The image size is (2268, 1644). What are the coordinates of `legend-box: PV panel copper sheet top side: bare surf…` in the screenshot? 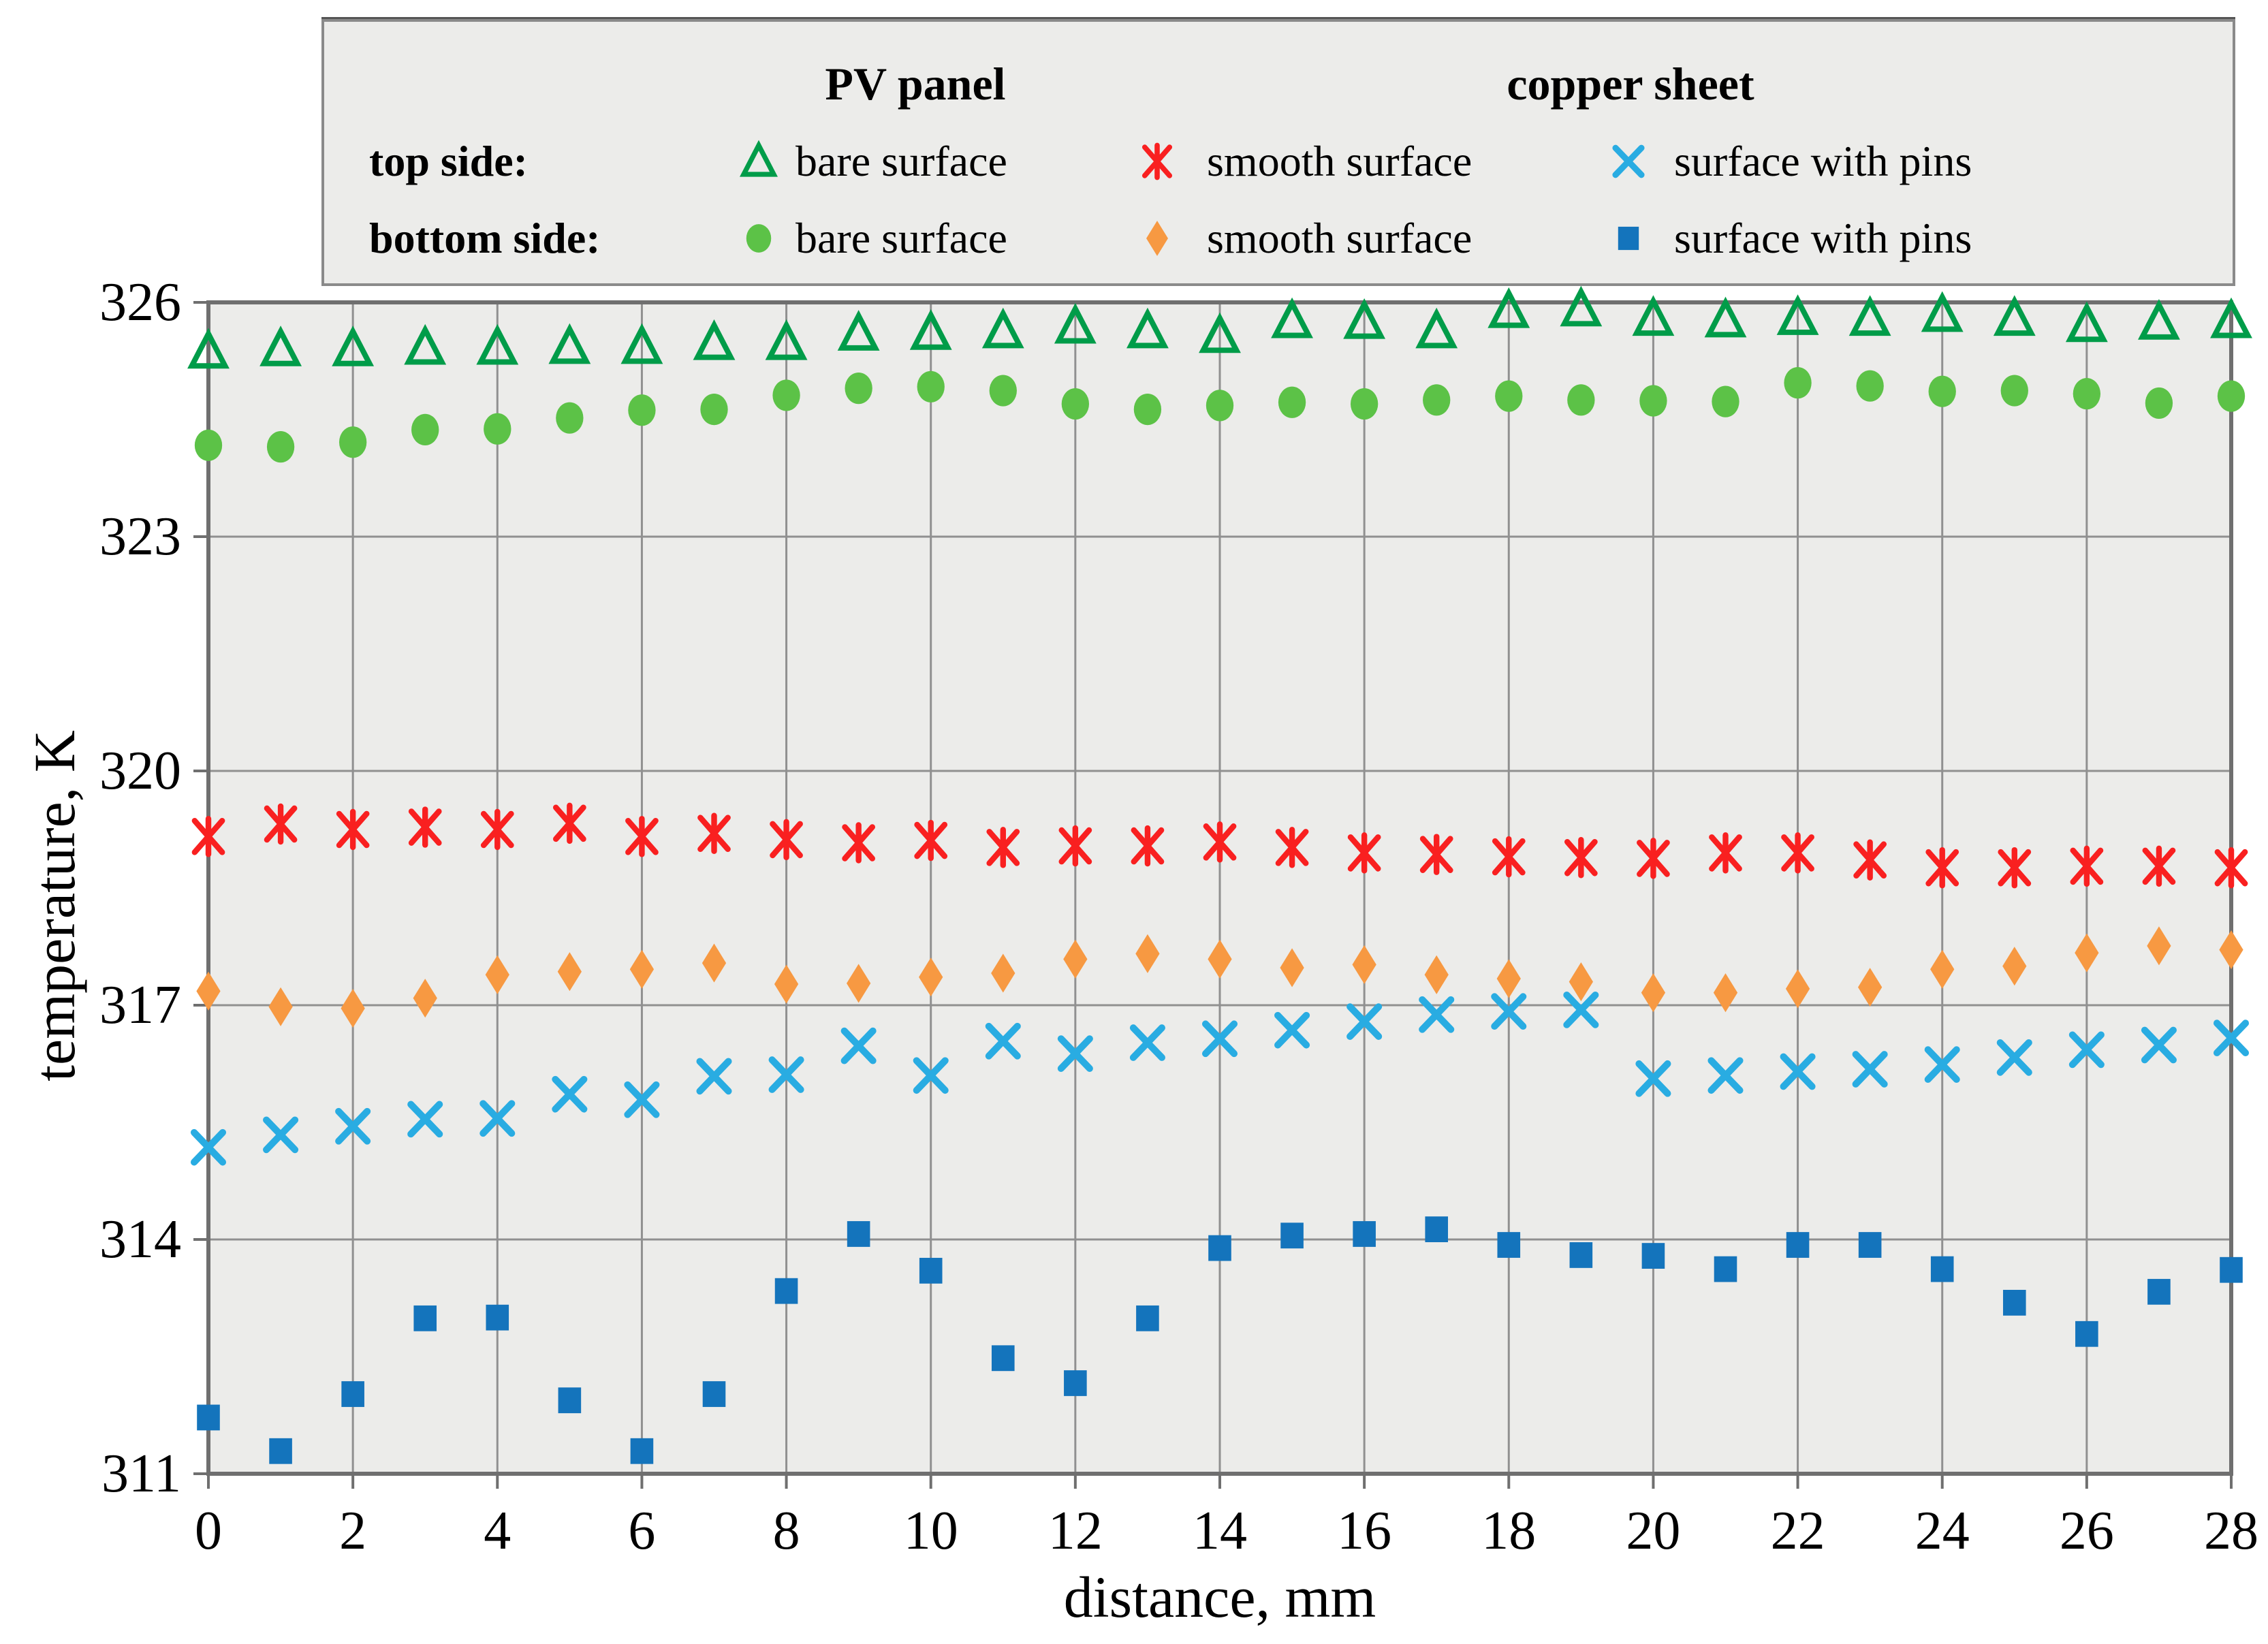 It's located at (1278, 152).